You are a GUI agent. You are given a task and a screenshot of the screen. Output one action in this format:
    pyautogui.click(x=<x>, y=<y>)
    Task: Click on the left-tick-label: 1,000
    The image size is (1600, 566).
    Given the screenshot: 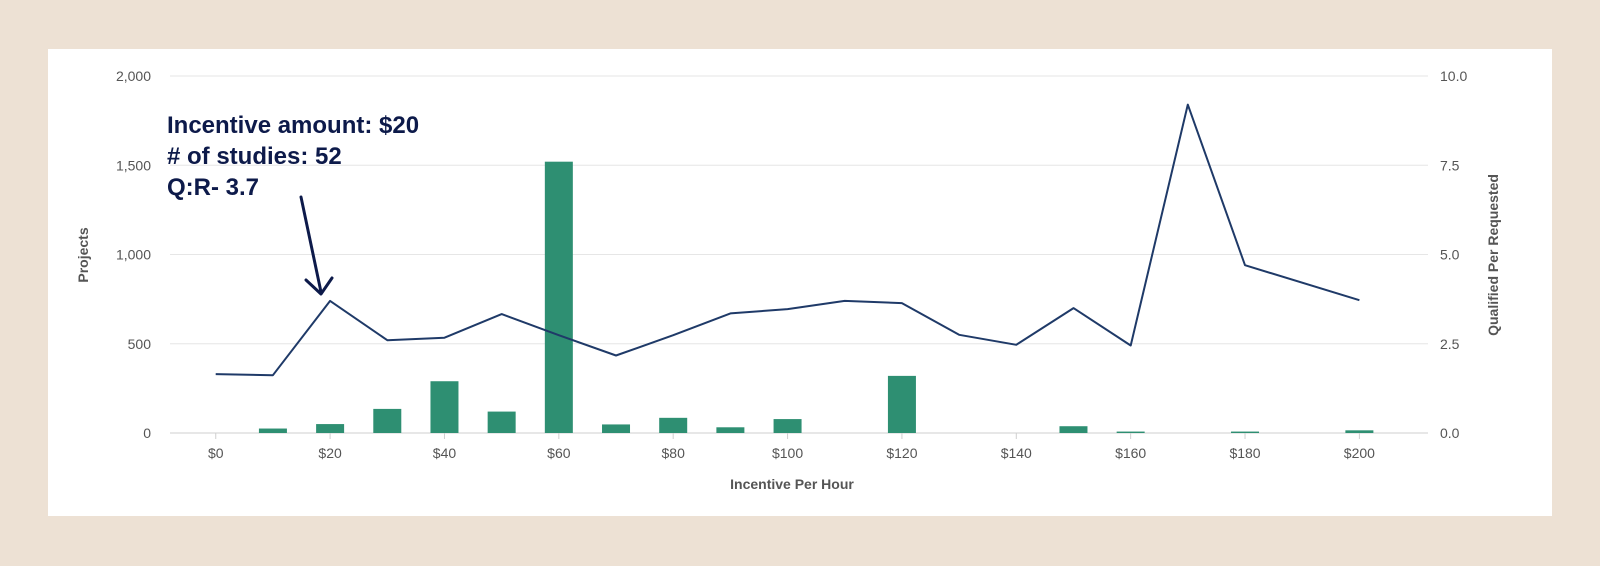 What is the action you would take?
    pyautogui.click(x=133, y=255)
    